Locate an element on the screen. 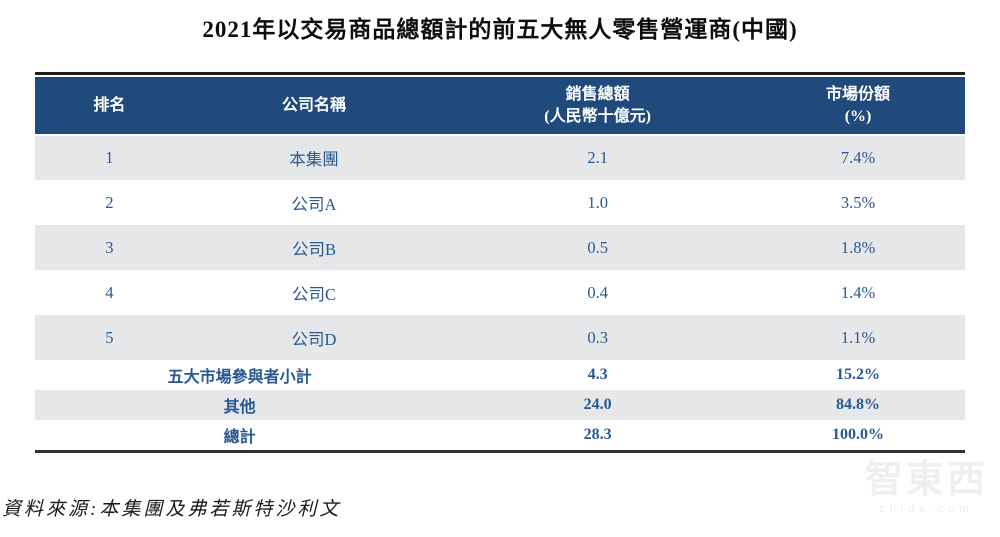 This screenshot has width=1000, height=537. cell-sales: 0.5 is located at coordinates (597, 247).